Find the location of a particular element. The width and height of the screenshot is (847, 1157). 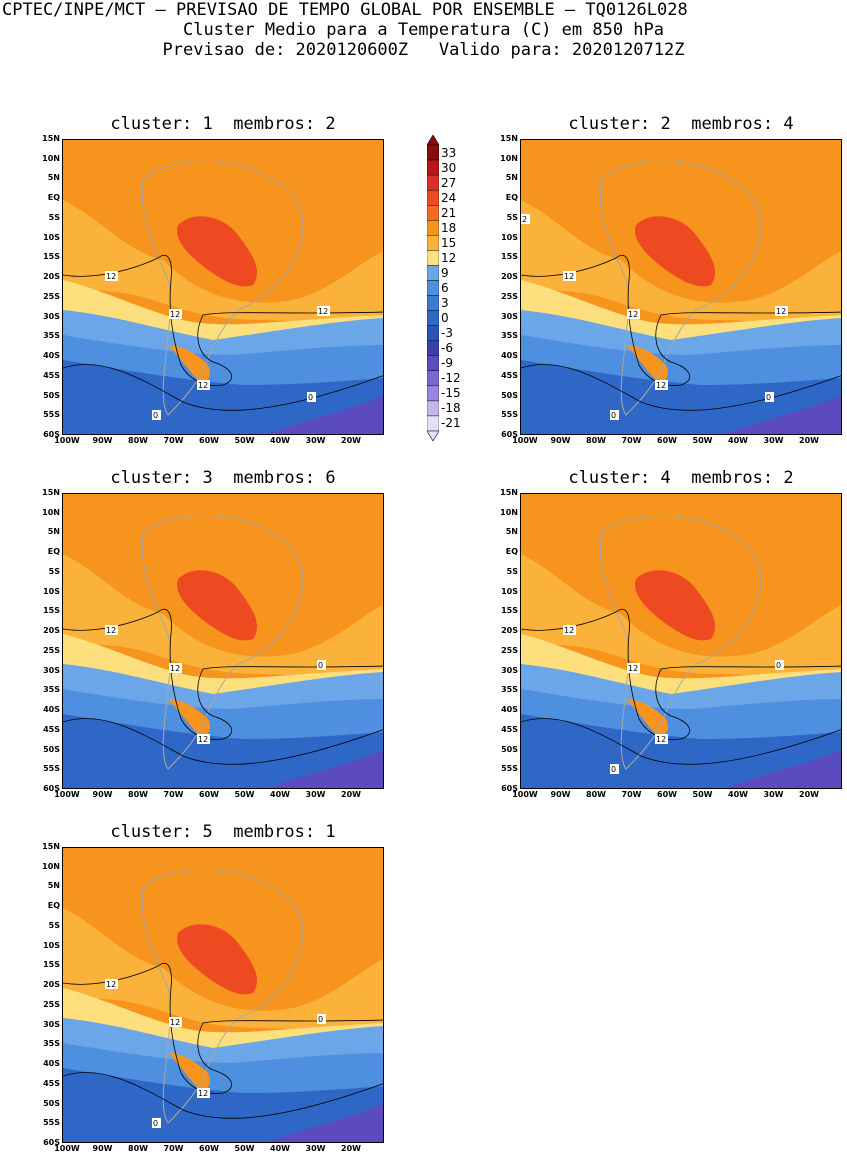

colorbar-label: -15 is located at coordinates (451, 393).